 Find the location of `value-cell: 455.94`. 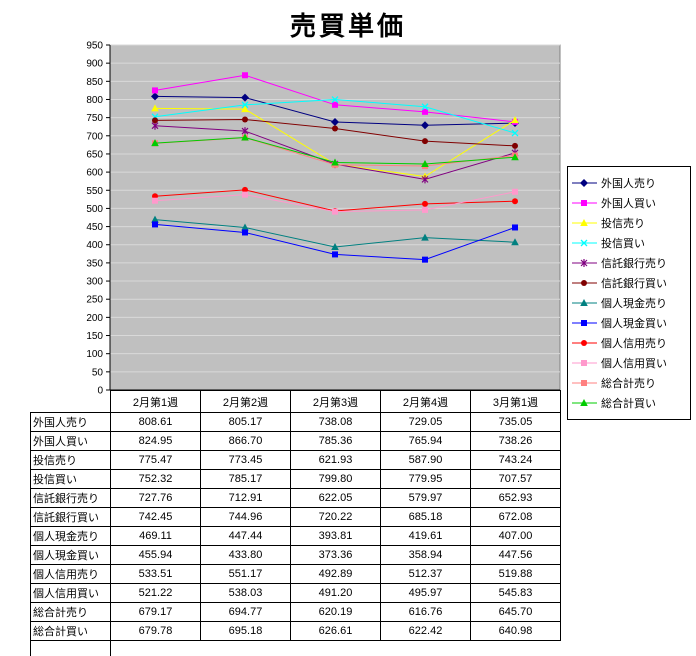

value-cell: 455.94 is located at coordinates (155, 555).